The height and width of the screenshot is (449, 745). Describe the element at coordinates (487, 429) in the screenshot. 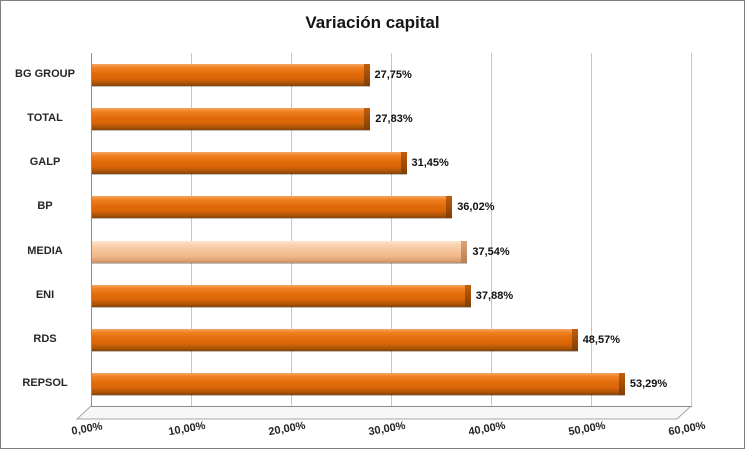

I see `x-tick-label: 40,00%` at that location.